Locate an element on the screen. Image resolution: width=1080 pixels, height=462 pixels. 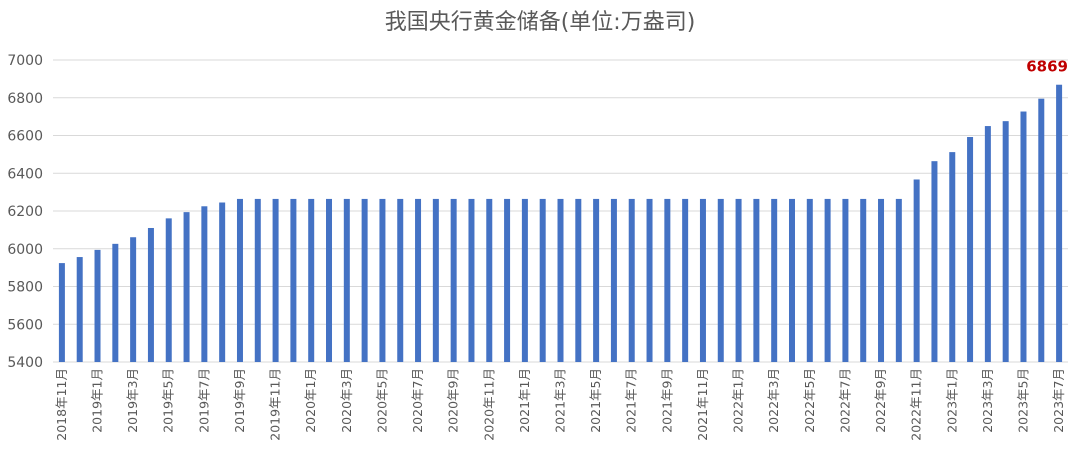
x-tick-label: 2022年9月 is located at coordinates (880, 400).